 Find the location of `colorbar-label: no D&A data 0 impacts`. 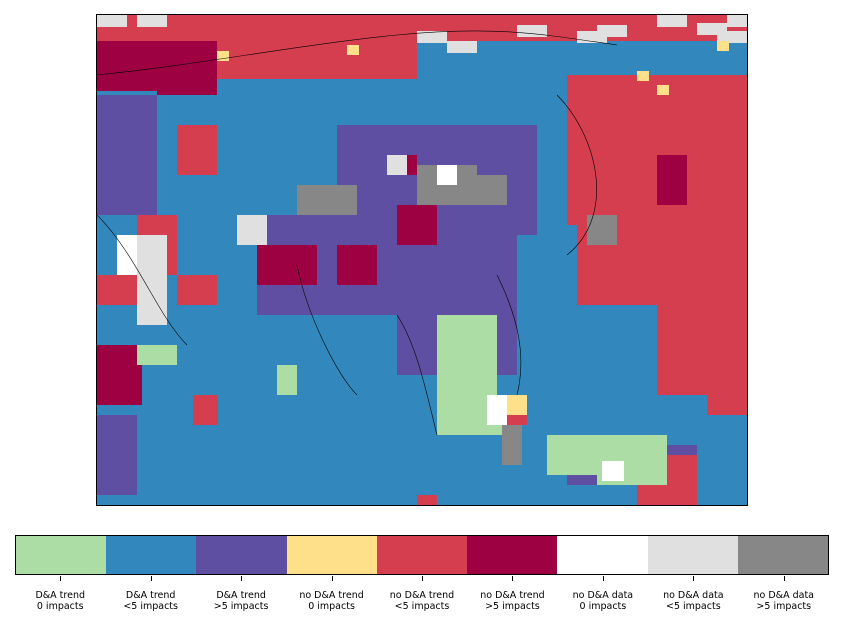

colorbar-label: no D&A data 0 impacts is located at coordinates (603, 601).